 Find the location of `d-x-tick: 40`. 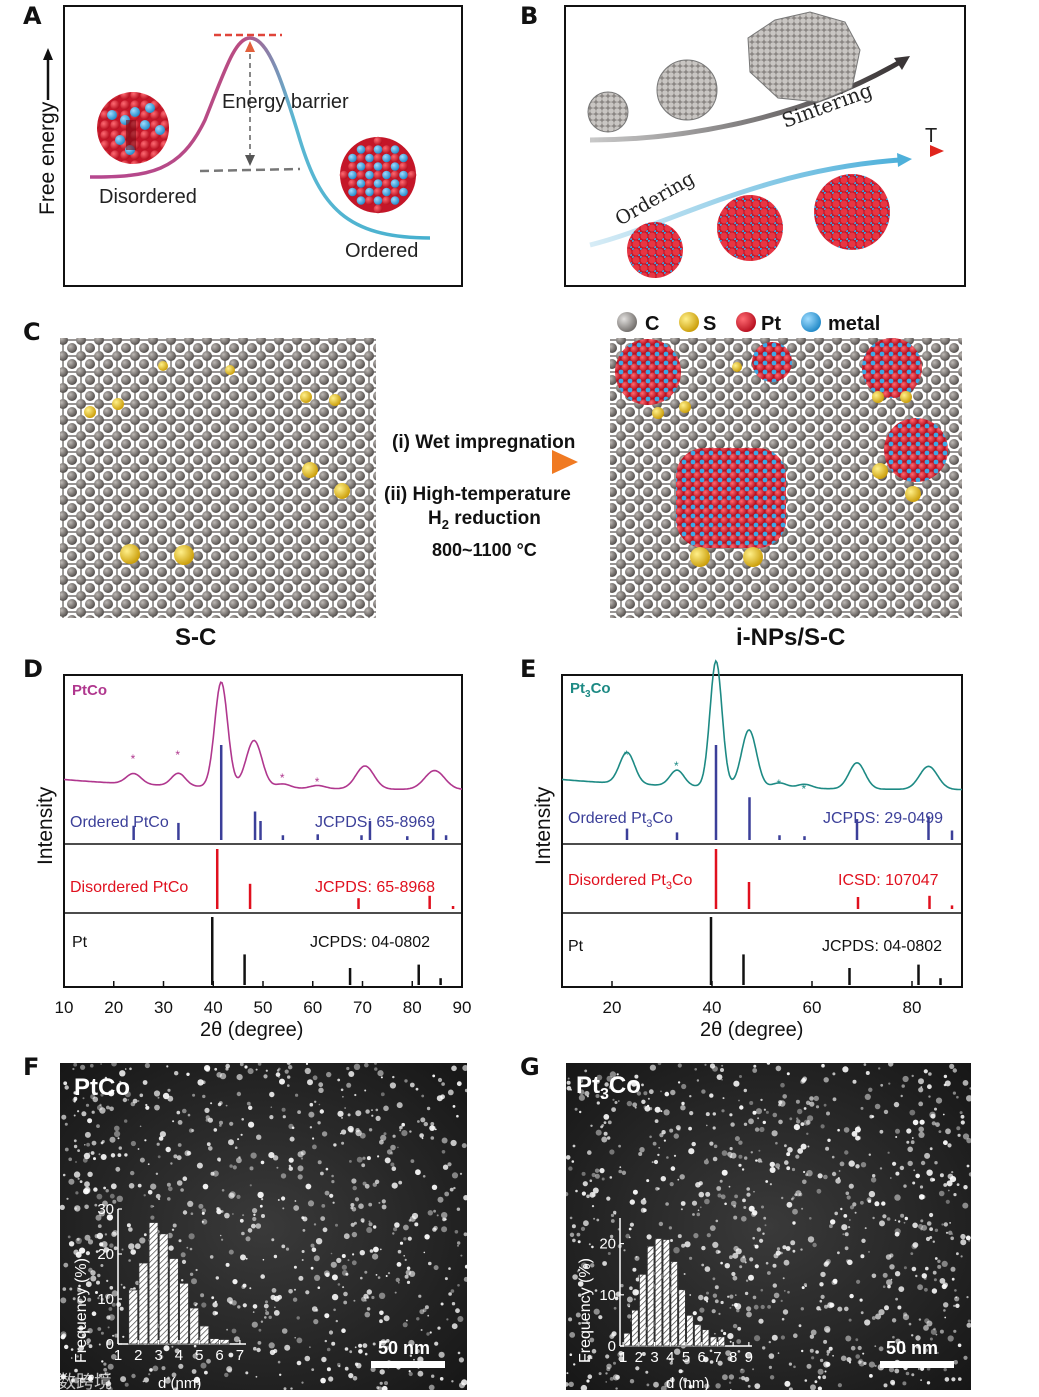

d-x-tick: 40 is located at coordinates (213, 1007).